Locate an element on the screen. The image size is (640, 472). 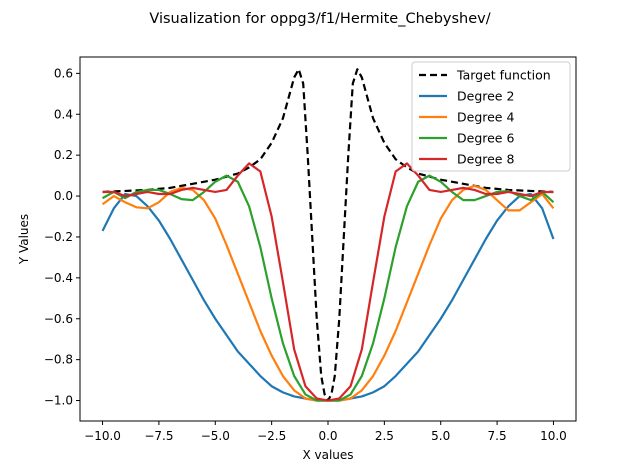
legend-label: Degree 8 is located at coordinates (485, 159).